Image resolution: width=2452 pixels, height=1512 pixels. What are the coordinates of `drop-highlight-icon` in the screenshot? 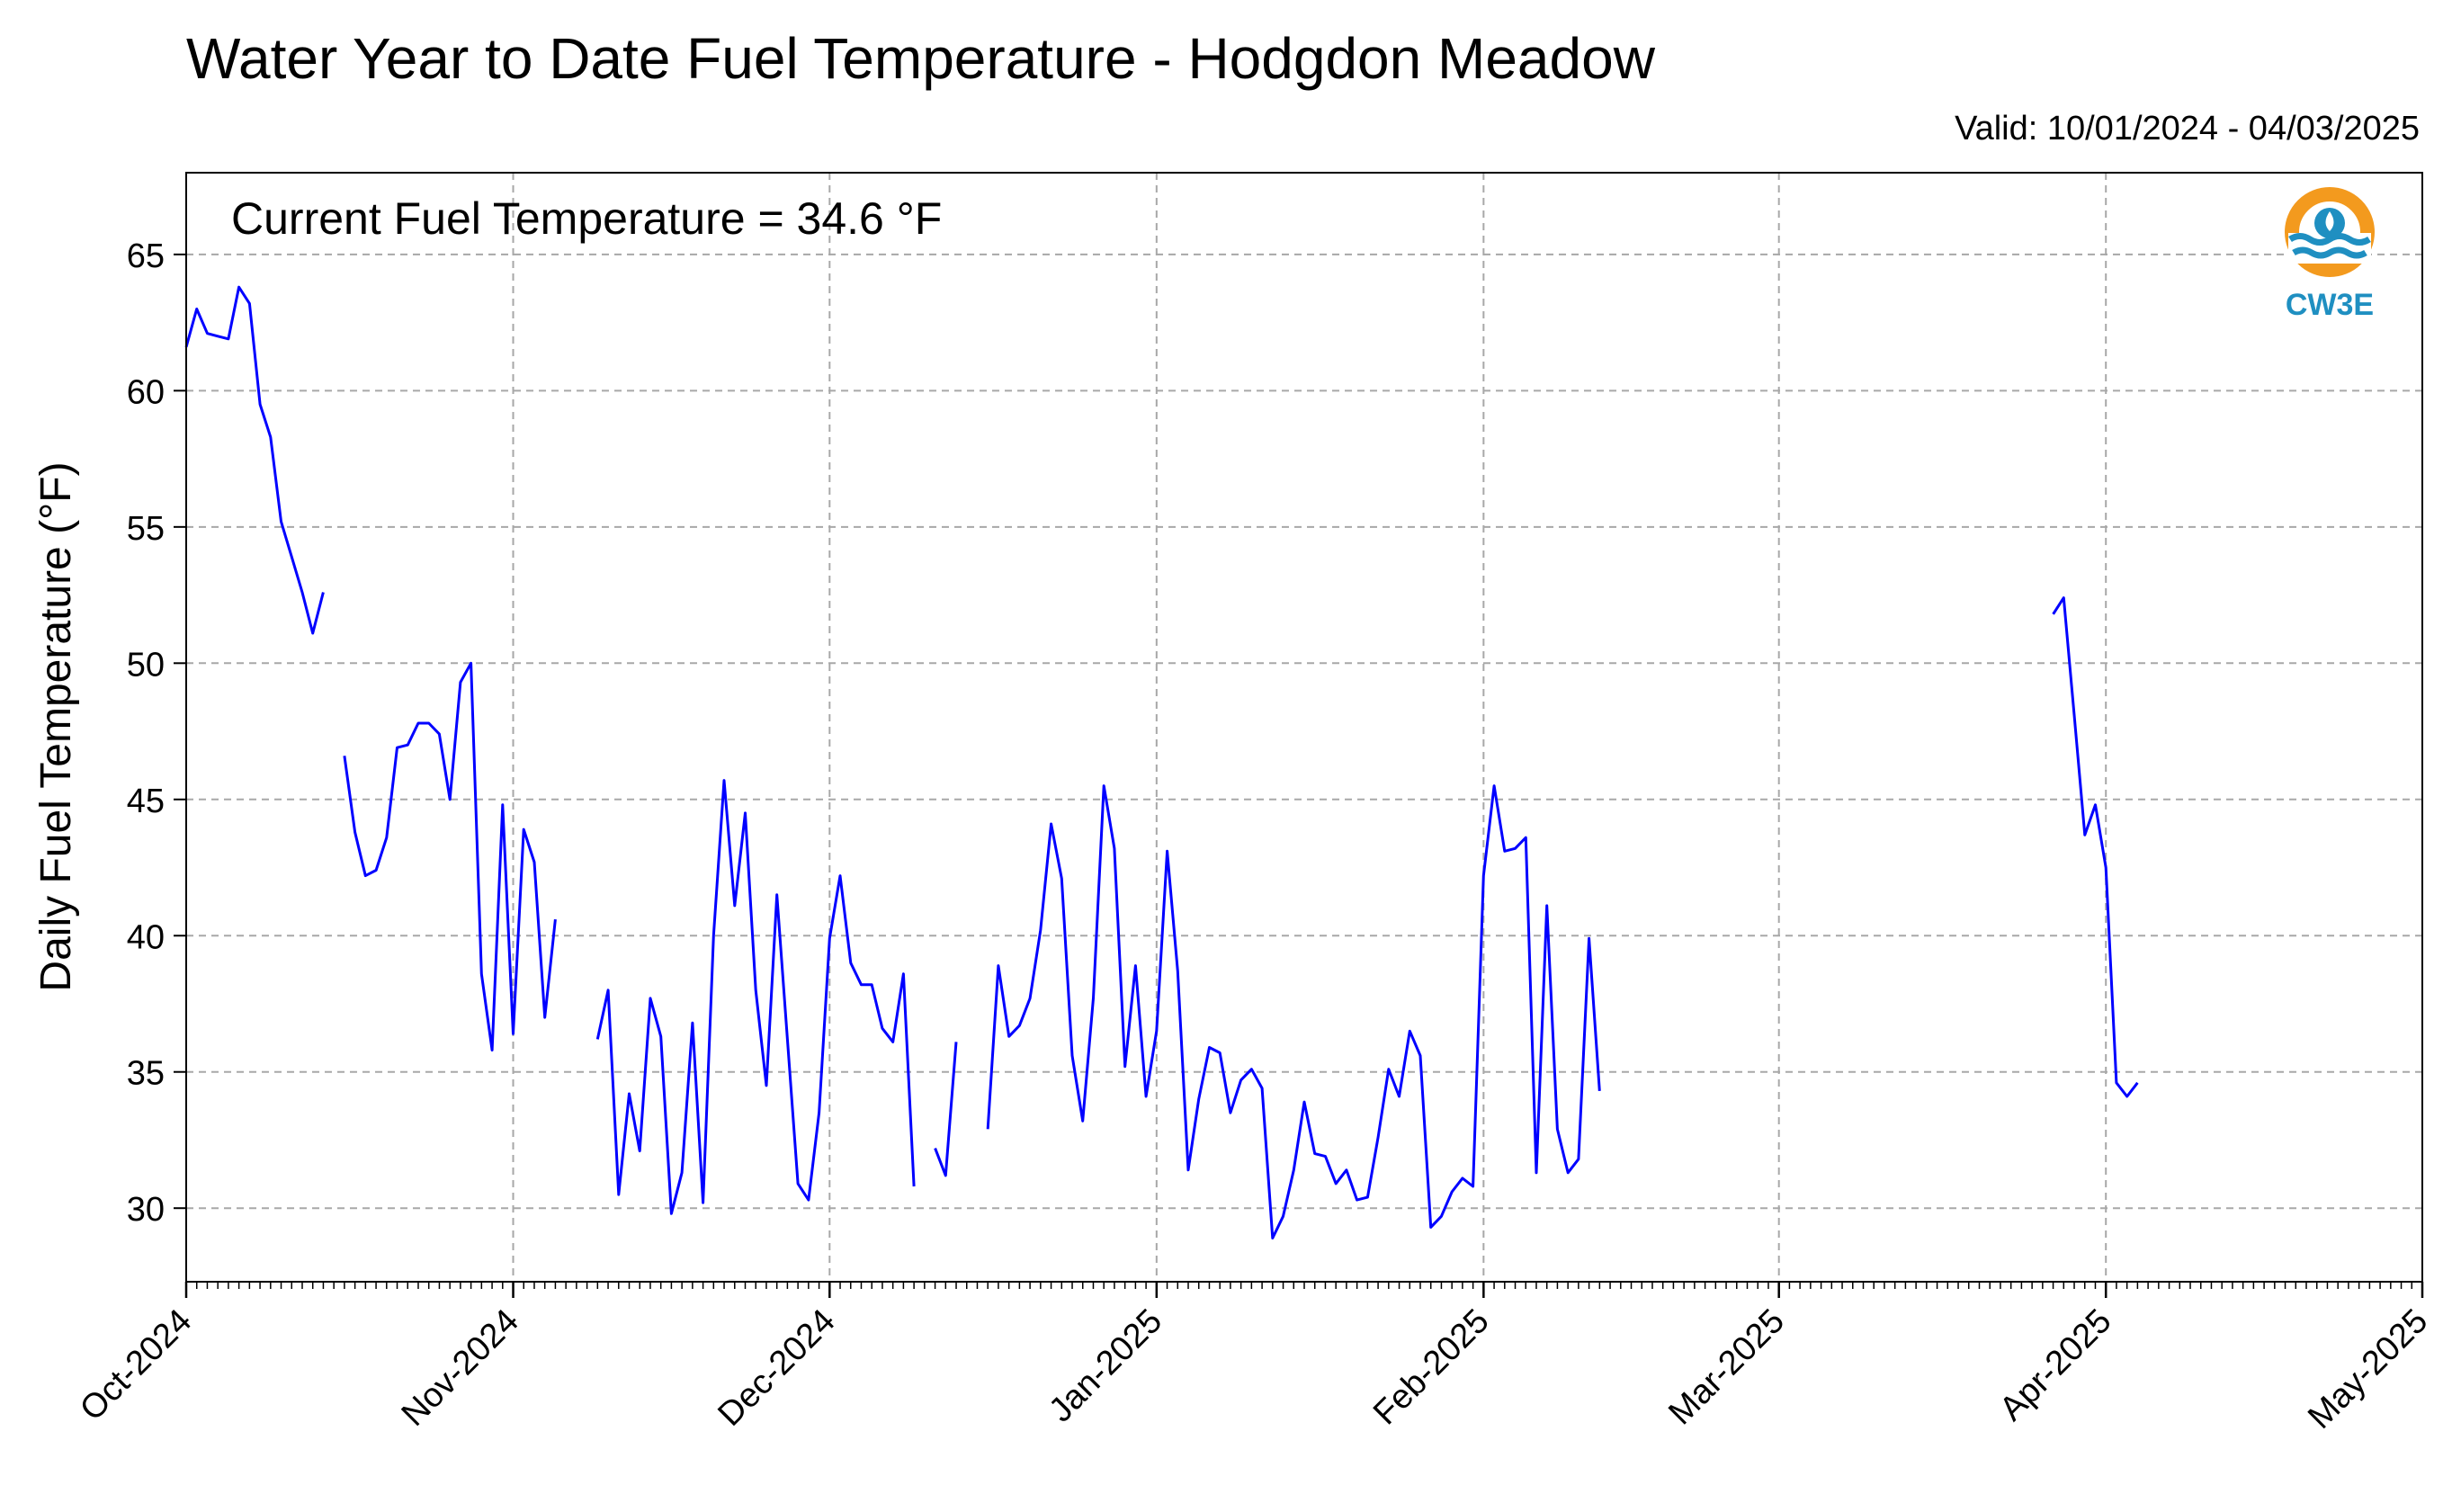 It's located at (2329, 221).